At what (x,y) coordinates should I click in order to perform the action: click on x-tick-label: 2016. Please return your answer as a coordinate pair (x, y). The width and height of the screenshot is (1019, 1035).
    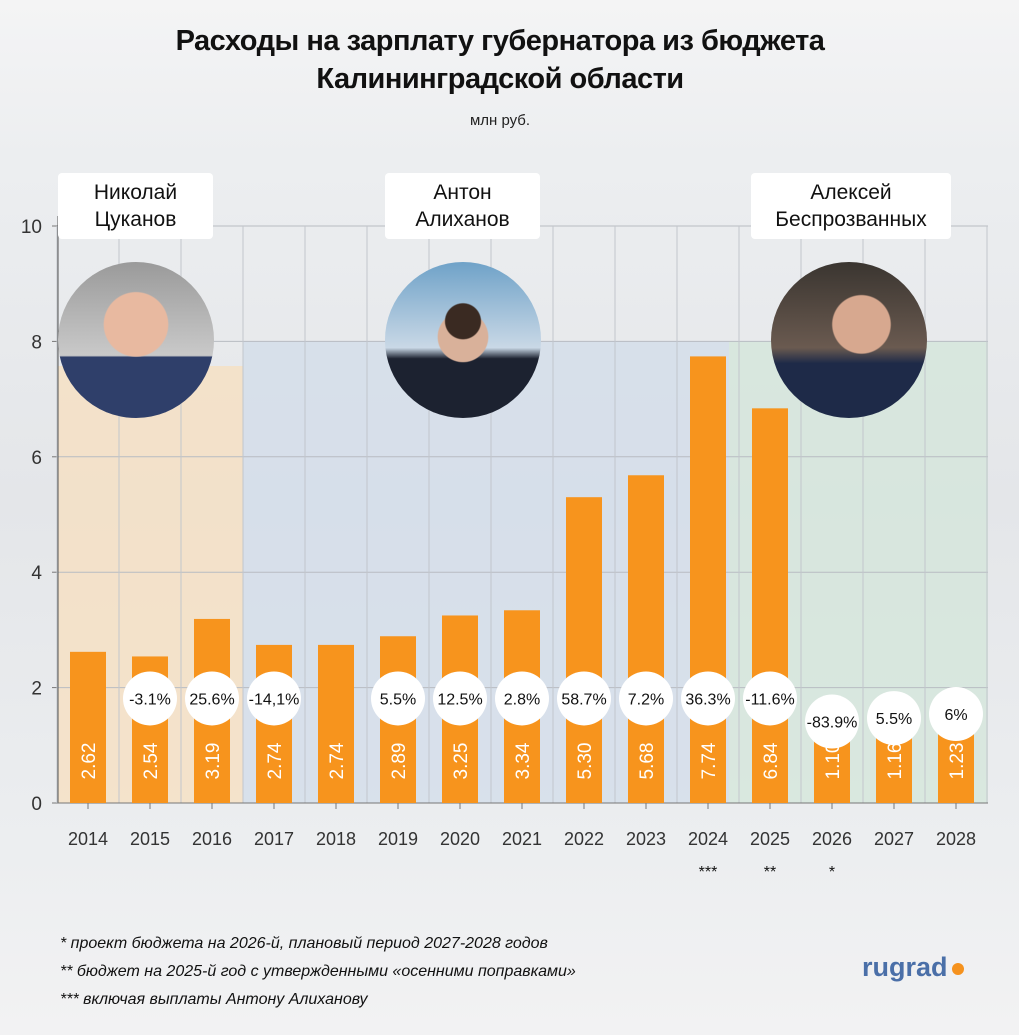
    Looking at the image, I should click on (212, 839).